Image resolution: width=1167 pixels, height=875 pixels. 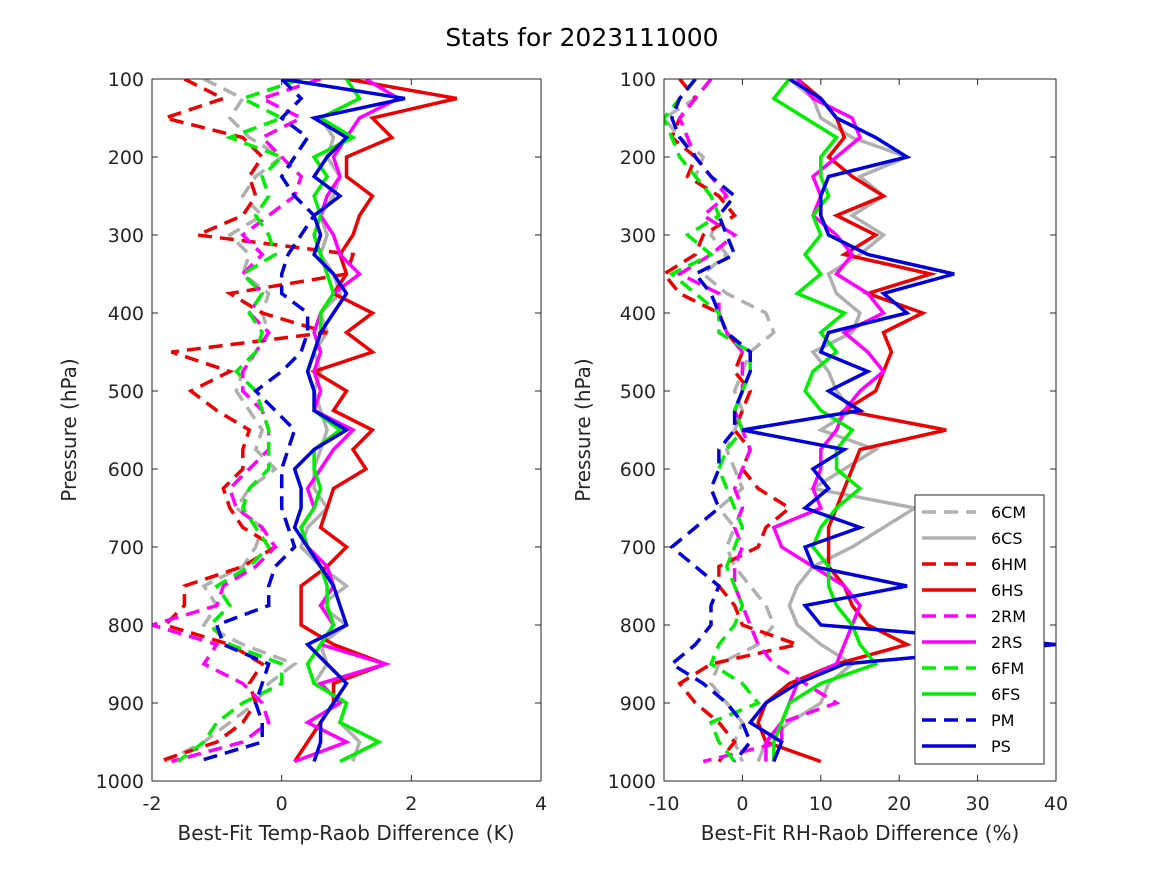 I want to click on temp-y-tick-label: 500, so click(x=126, y=392).